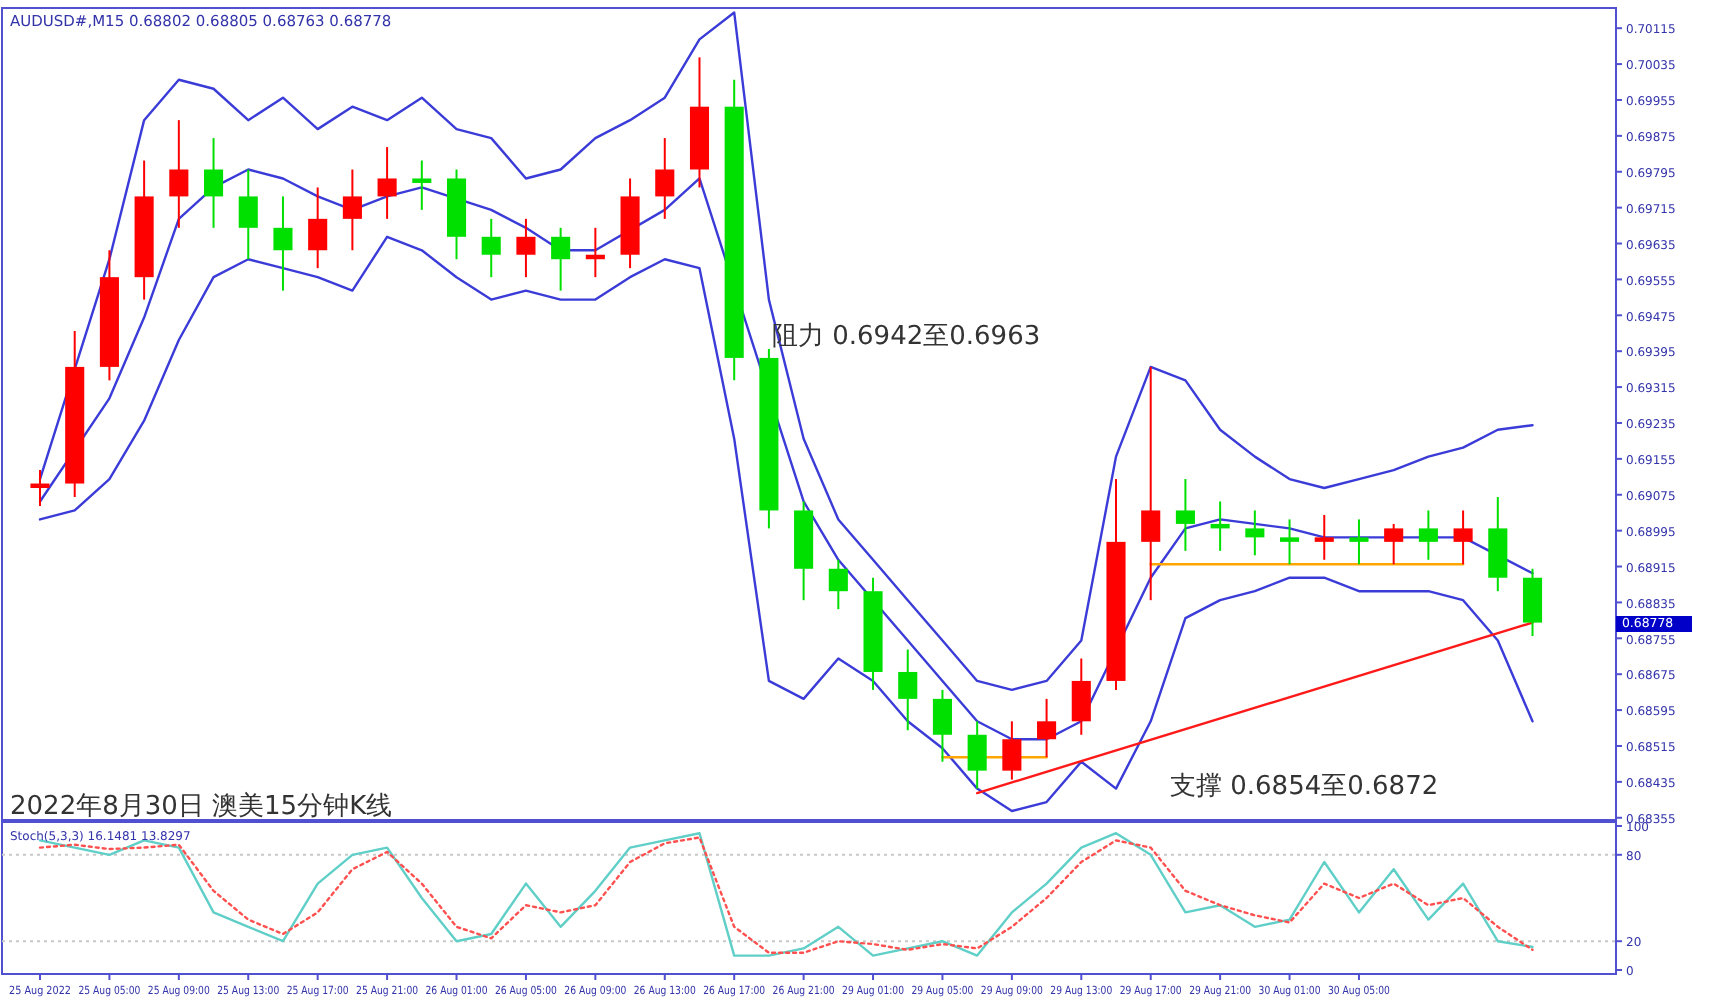  I want to click on annotation: 支撑 0.6854至0.6872, so click(1304, 787).